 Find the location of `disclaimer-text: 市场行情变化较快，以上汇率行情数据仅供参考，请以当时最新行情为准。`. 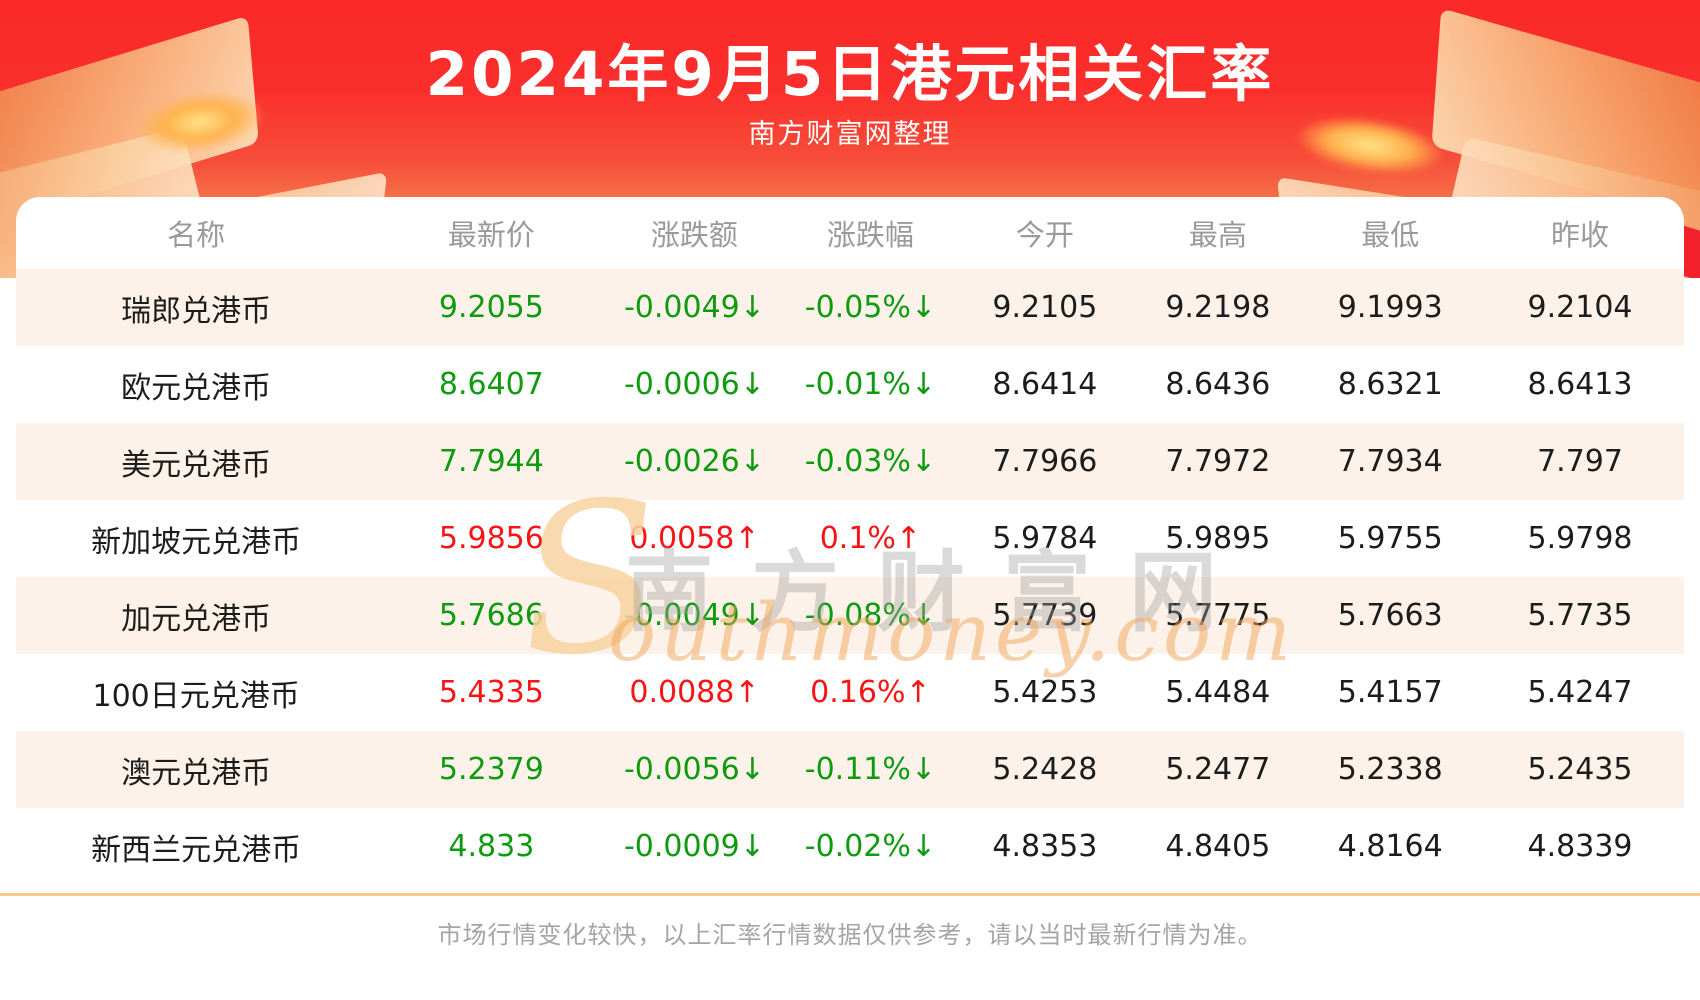

disclaimer-text: 市场行情变化较快，以上汇率行情数据仅供参考，请以当时最新行情为准。 is located at coordinates (850, 935).